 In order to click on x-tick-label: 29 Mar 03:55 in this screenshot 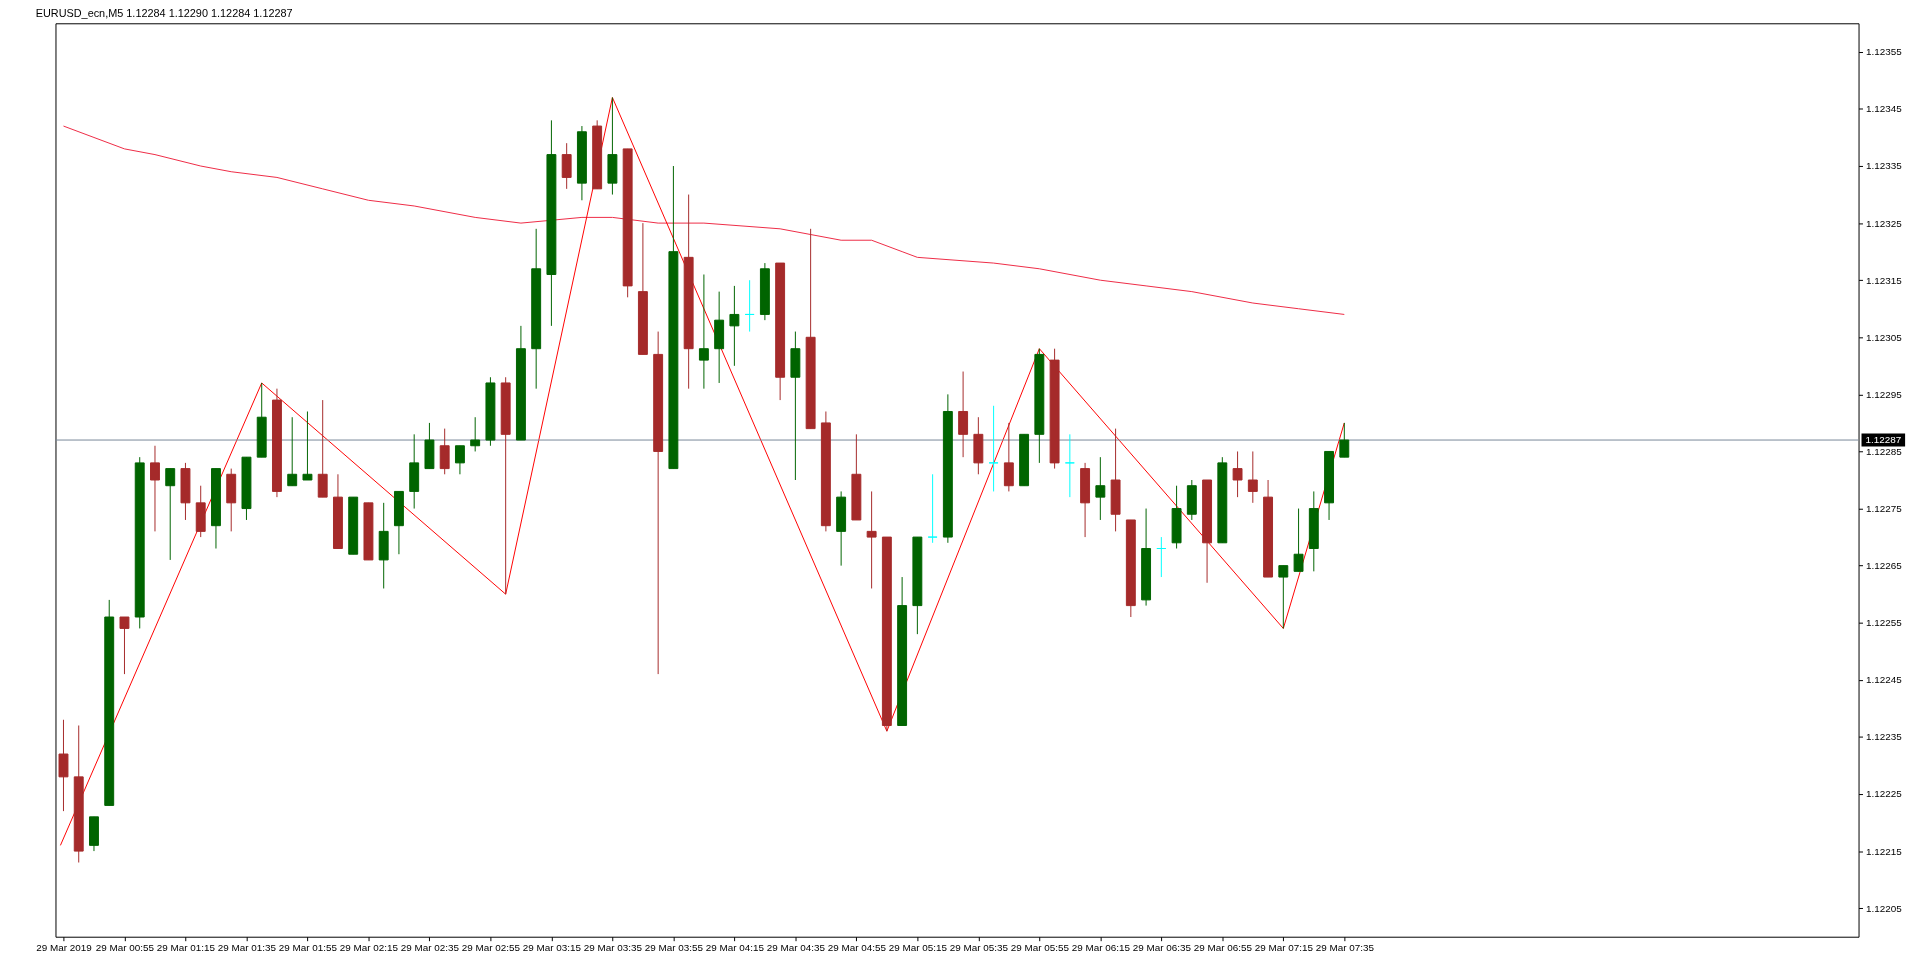, I will do `click(674, 948)`.